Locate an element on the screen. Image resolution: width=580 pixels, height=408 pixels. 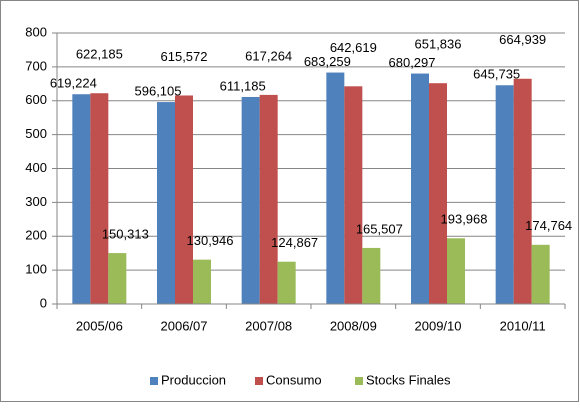
value-label: 193,968 is located at coordinates (464, 219).